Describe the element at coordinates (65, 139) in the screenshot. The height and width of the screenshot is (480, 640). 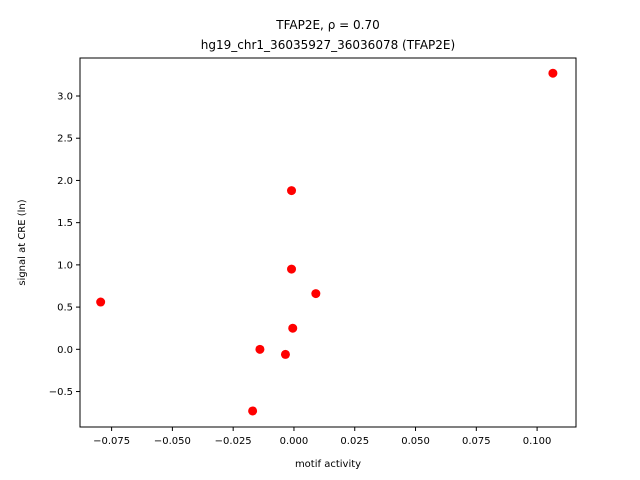
I see `y-tick-label: 2.5` at that location.